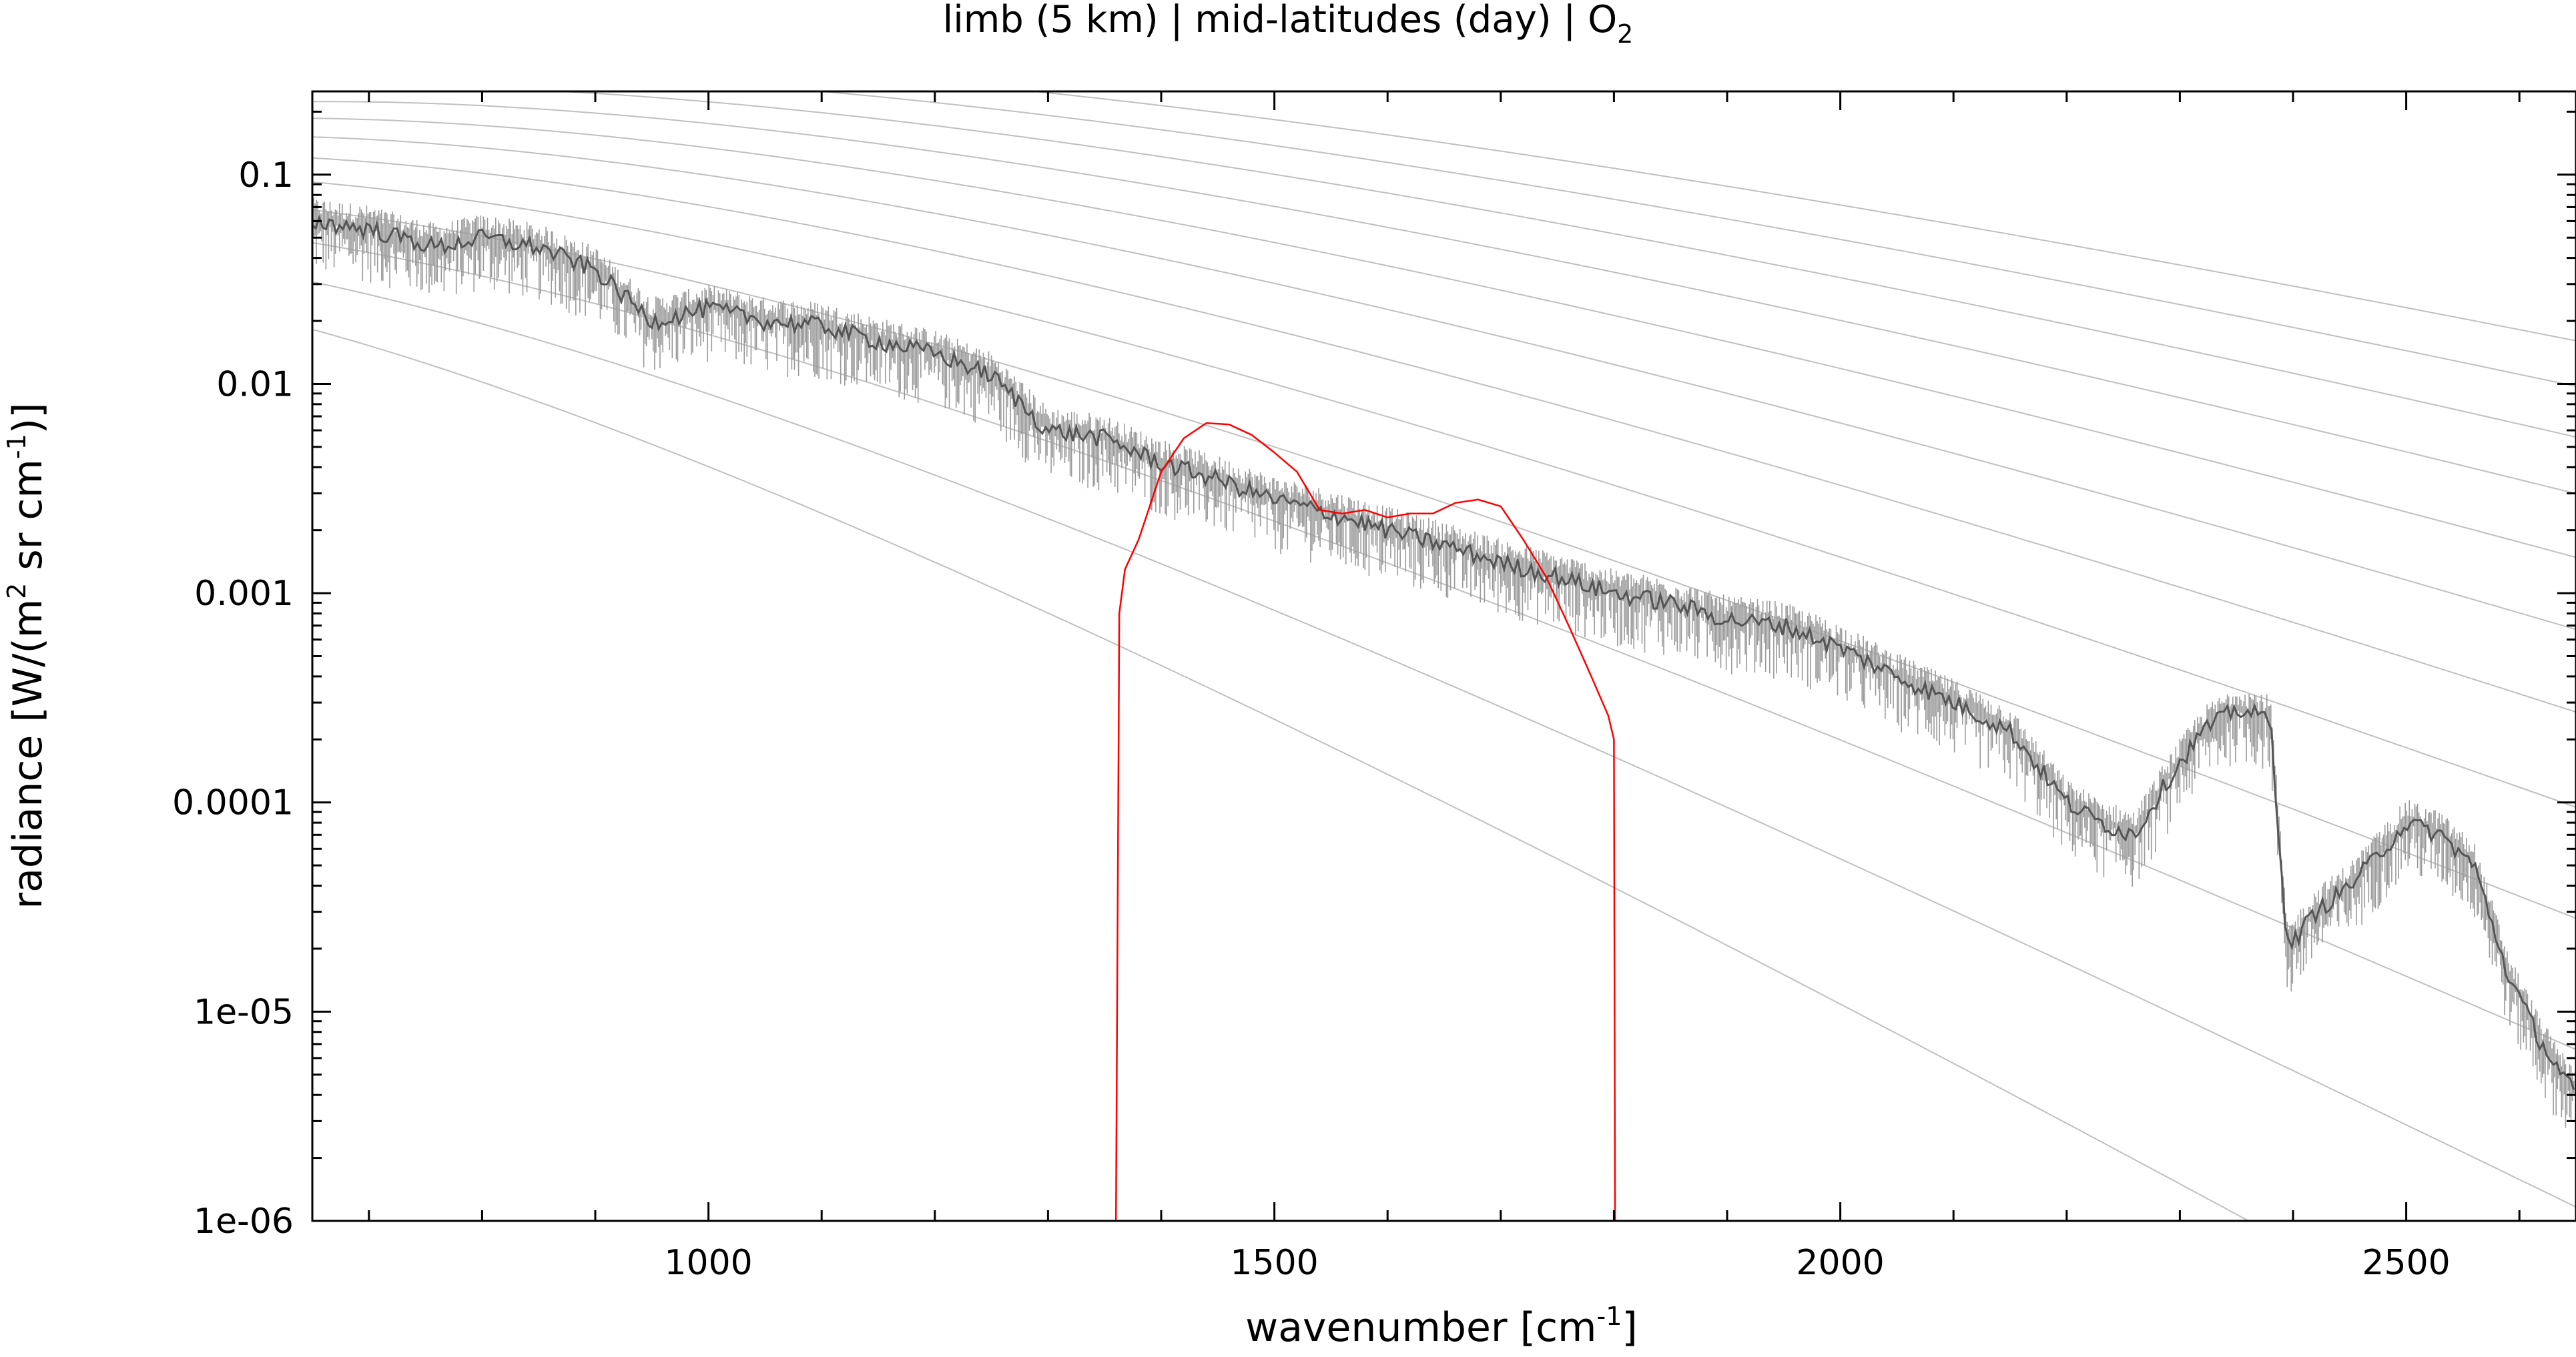  I want to click on filter-lines, so click(1365, 821).